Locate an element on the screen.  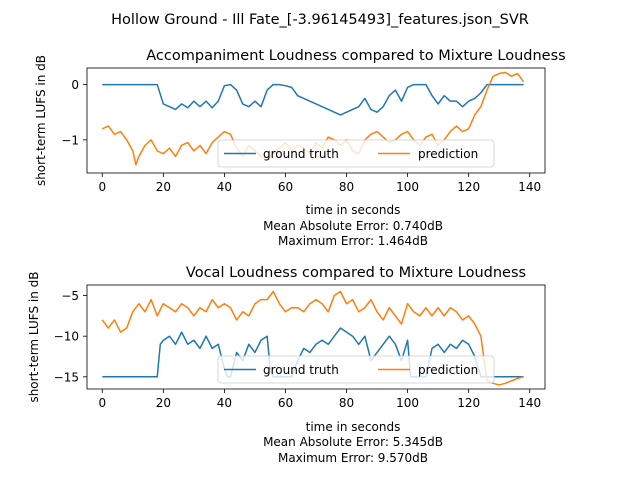
vocal-ylabel: short-term LUFS in dB is located at coordinates (34, 336).